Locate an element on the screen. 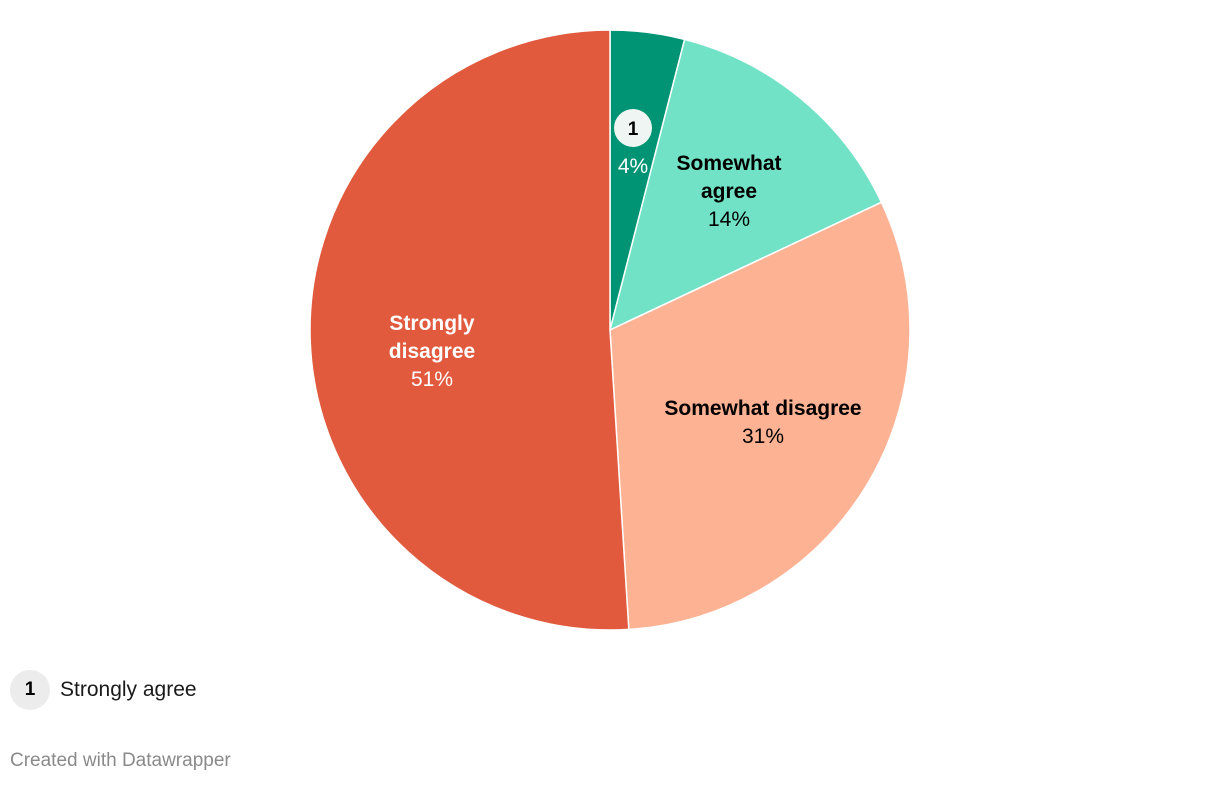 This screenshot has height=786, width=1220. legend: 1 Strongly agree is located at coordinates (103, 690).